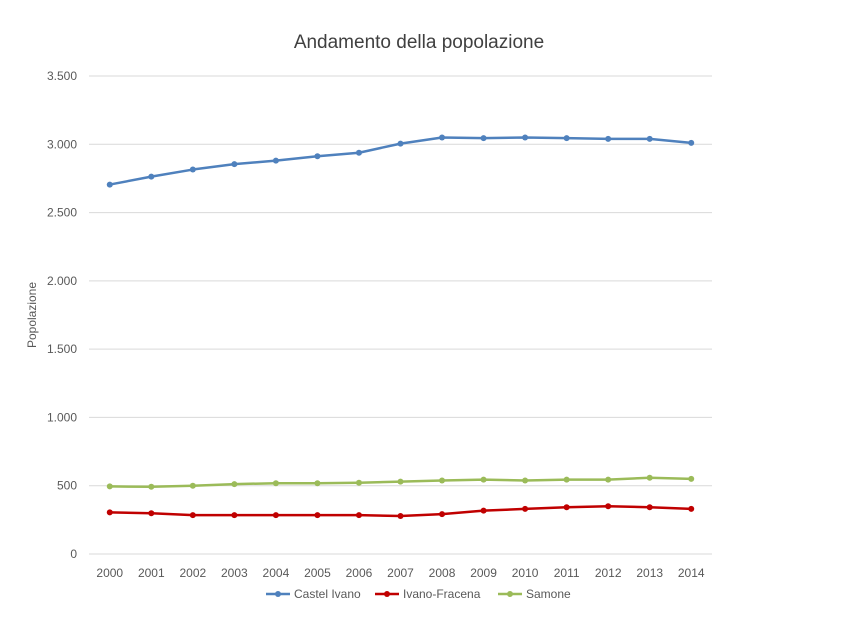  What do you see at coordinates (525, 573) in the screenshot?
I see `x-tick-label: 2010` at bounding box center [525, 573].